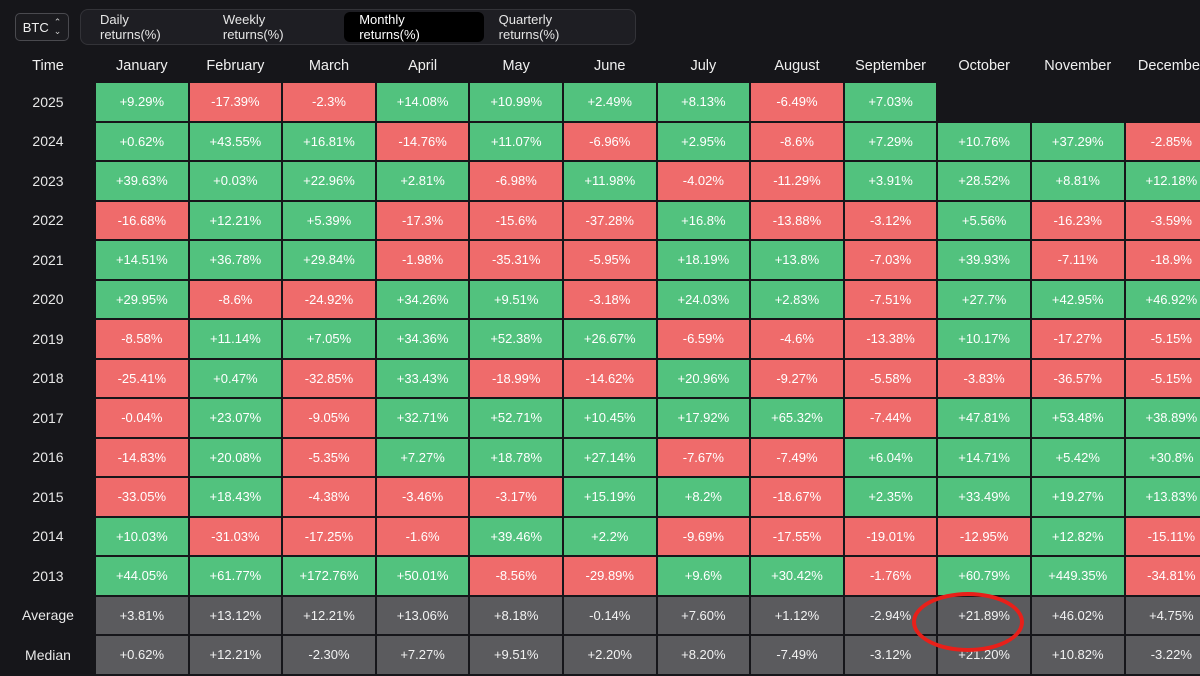  What do you see at coordinates (797, 339) in the screenshot?
I see `return-cell: -4.6%` at bounding box center [797, 339].